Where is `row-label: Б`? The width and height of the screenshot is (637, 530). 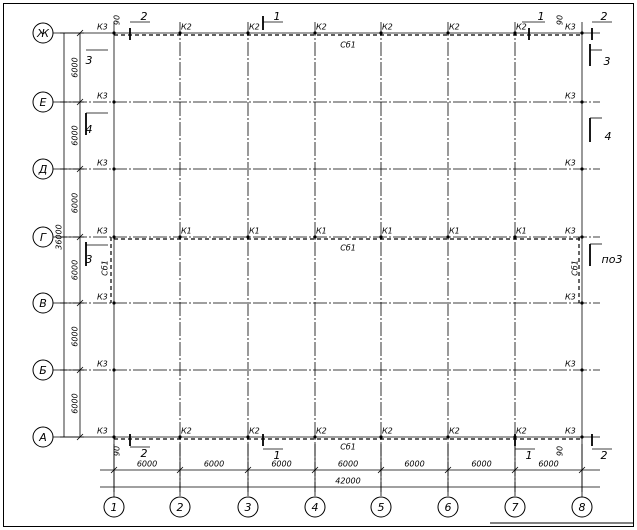 row-label: Б is located at coordinates (43, 370).